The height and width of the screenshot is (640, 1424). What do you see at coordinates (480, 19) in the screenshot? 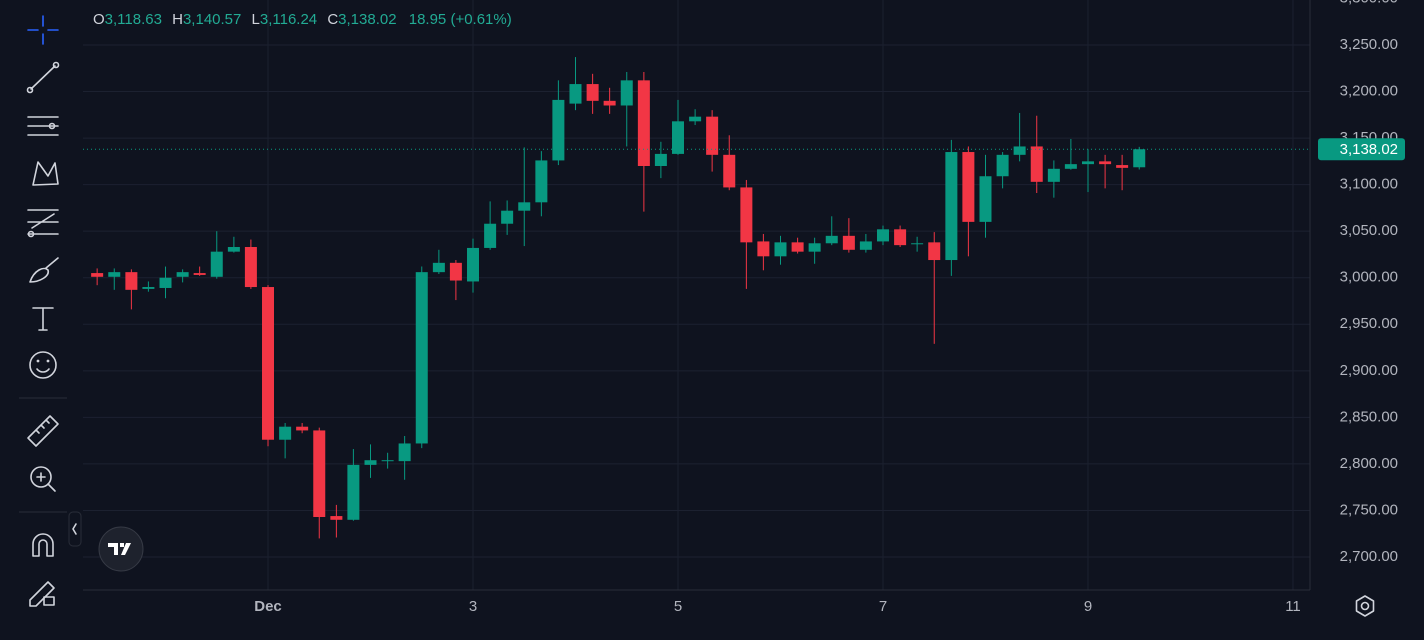
I see `change-percent: (+0.61%)` at bounding box center [480, 19].